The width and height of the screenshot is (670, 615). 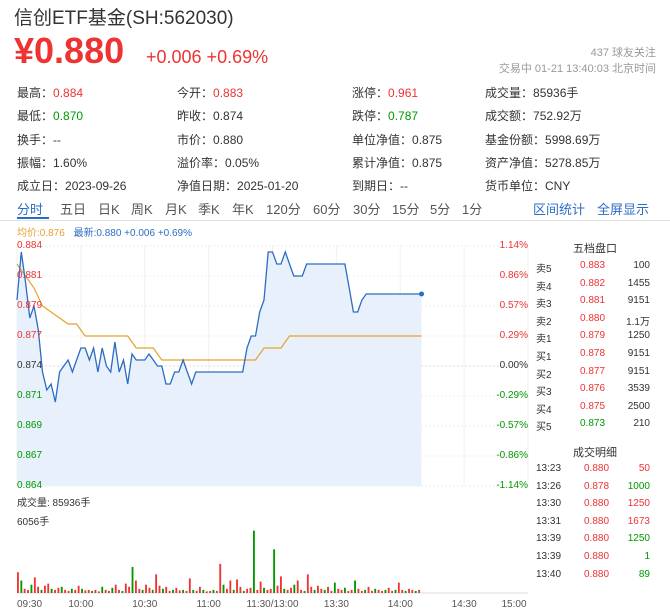 What do you see at coordinates (595, 575) in the screenshot?
I see `trade-row: 13:40 0.880 89` at bounding box center [595, 575].